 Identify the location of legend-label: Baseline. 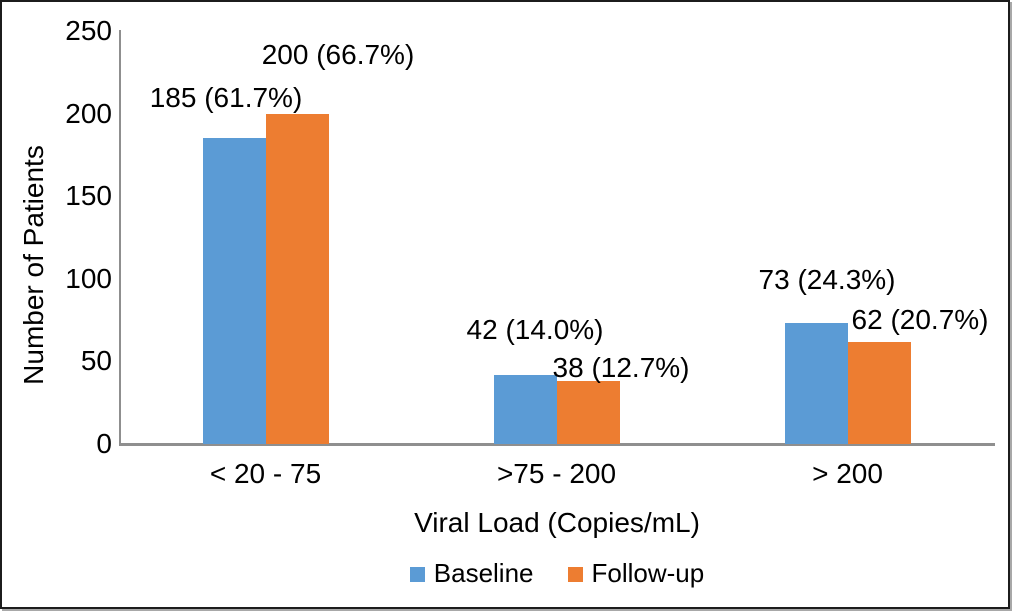
(483, 573).